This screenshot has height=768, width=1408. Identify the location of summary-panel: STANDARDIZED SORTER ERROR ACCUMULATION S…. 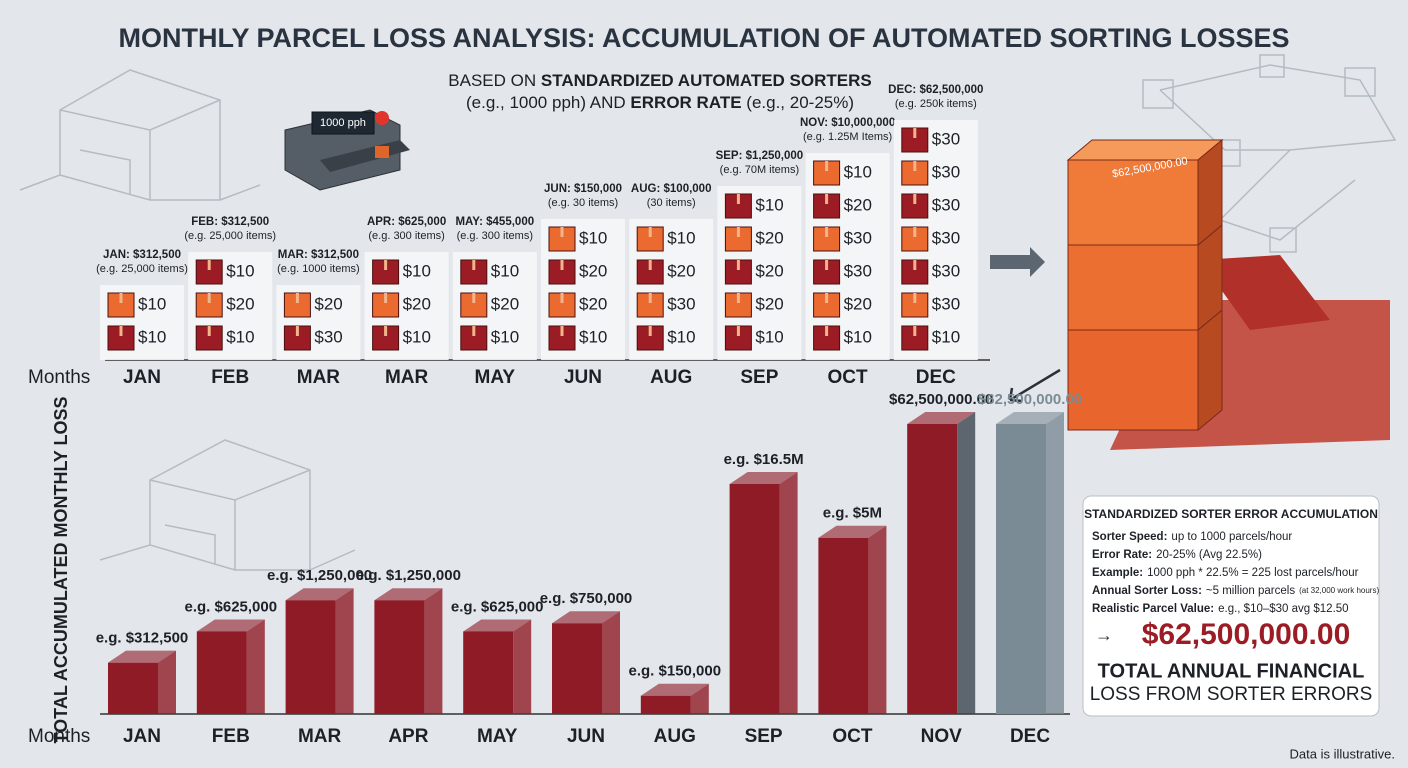
(1231, 606).